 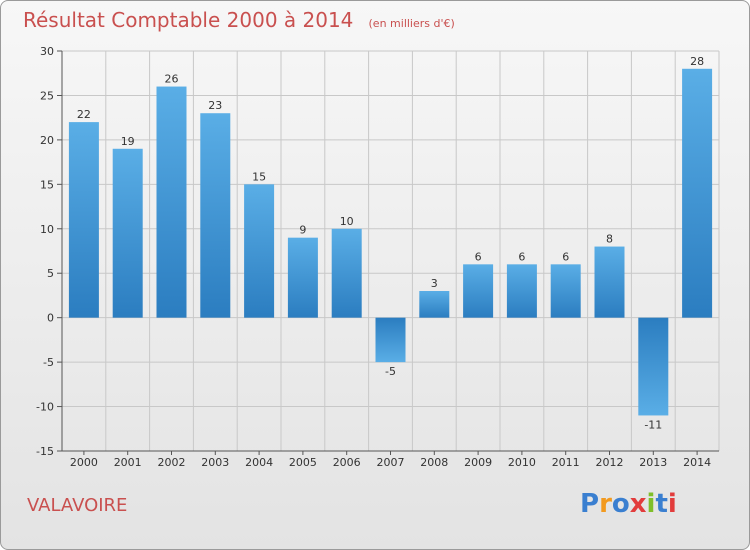 I want to click on bar-2012, so click(x=609, y=282).